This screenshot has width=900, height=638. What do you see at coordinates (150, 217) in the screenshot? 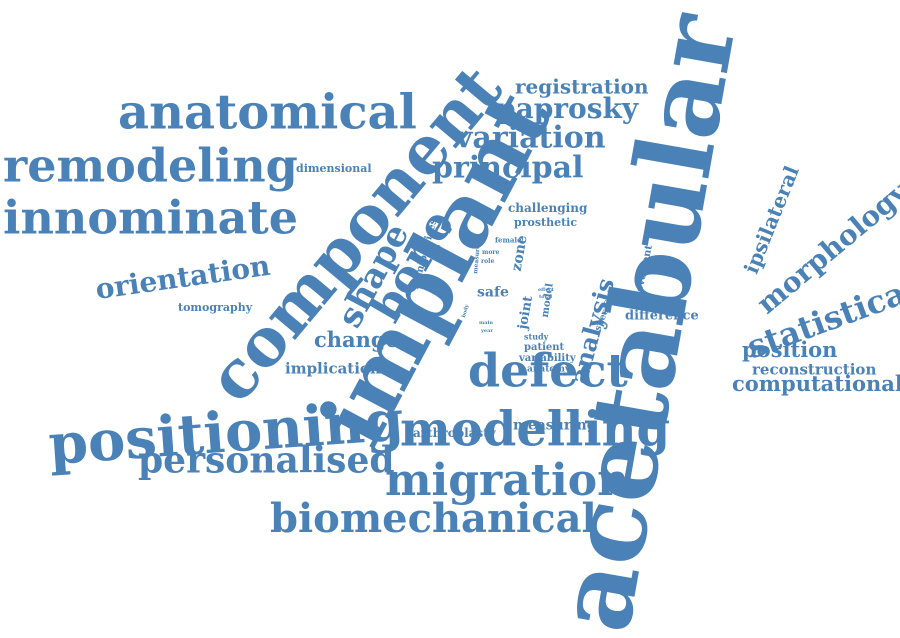
I see `word-innominate: innominate` at bounding box center [150, 217].